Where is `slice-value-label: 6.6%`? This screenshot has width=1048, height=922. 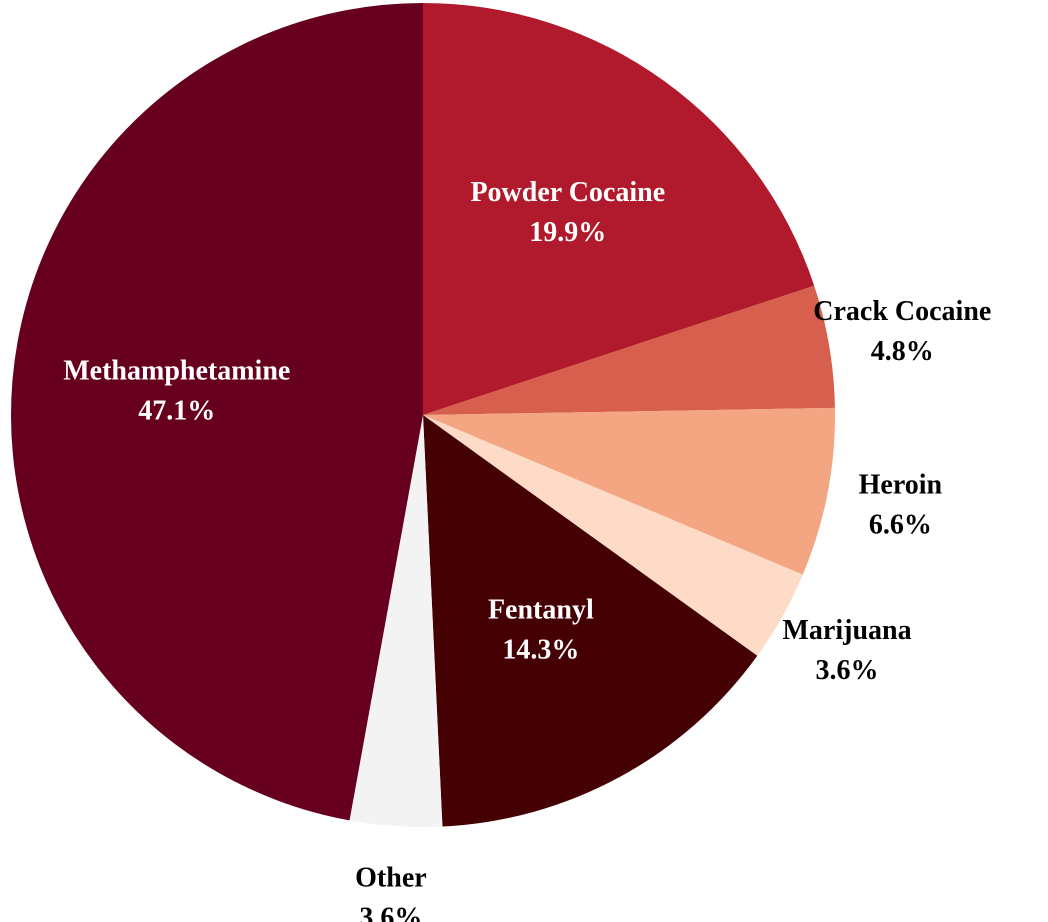
slice-value-label: 6.6% is located at coordinates (900, 524).